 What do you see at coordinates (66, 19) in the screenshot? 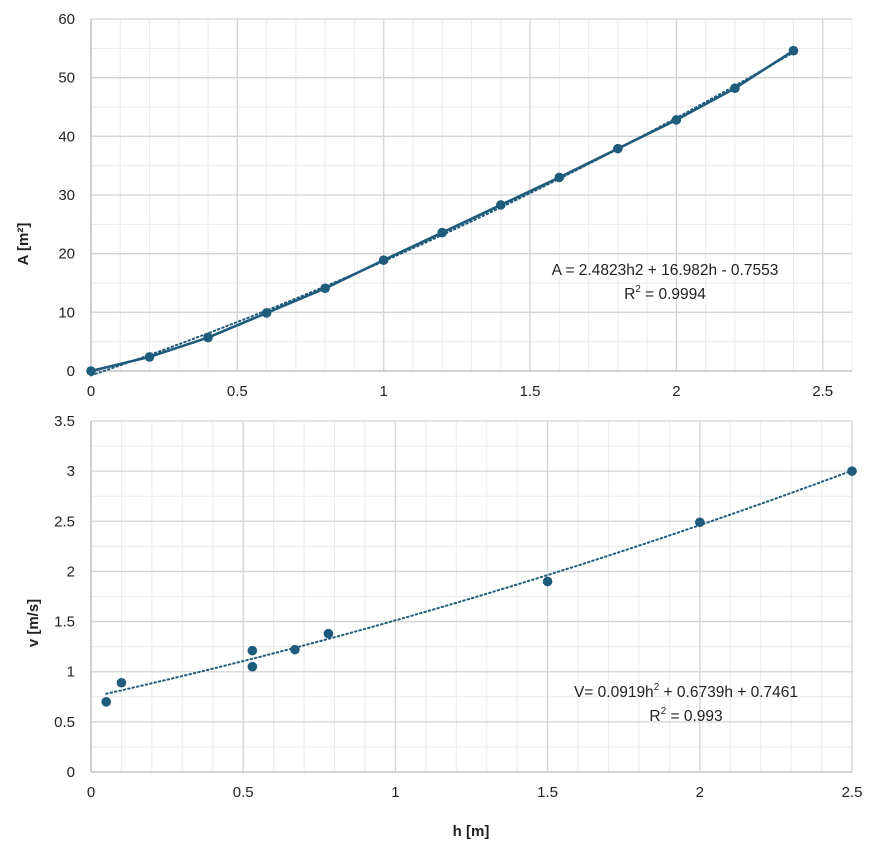
I see `y-tick-label: 60` at bounding box center [66, 19].